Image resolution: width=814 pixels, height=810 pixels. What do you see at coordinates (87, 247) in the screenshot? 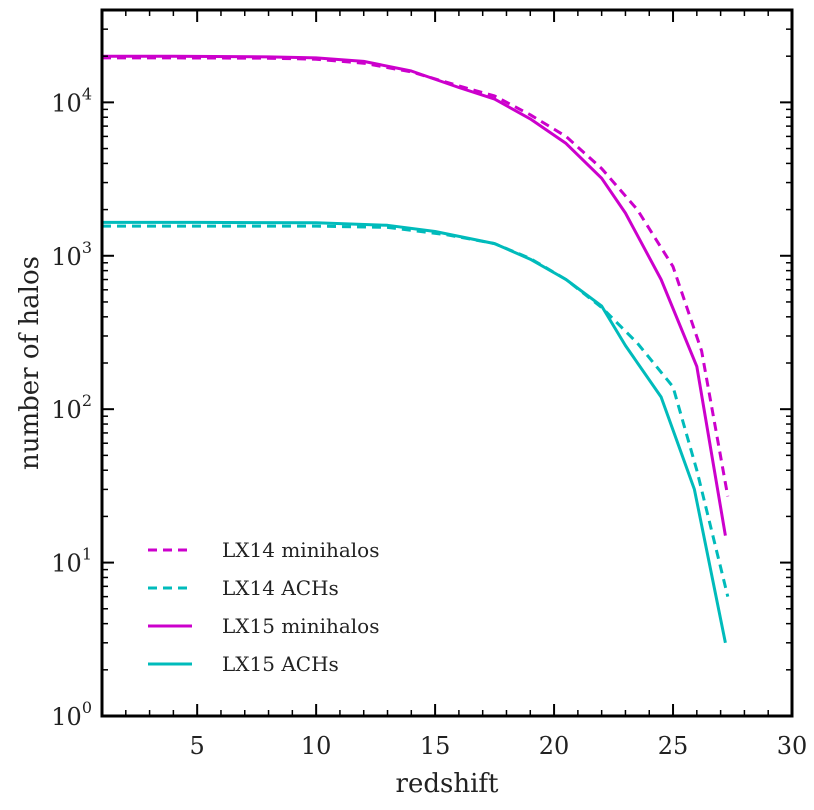
I see `y-tick-exponent: 3` at bounding box center [87, 247].